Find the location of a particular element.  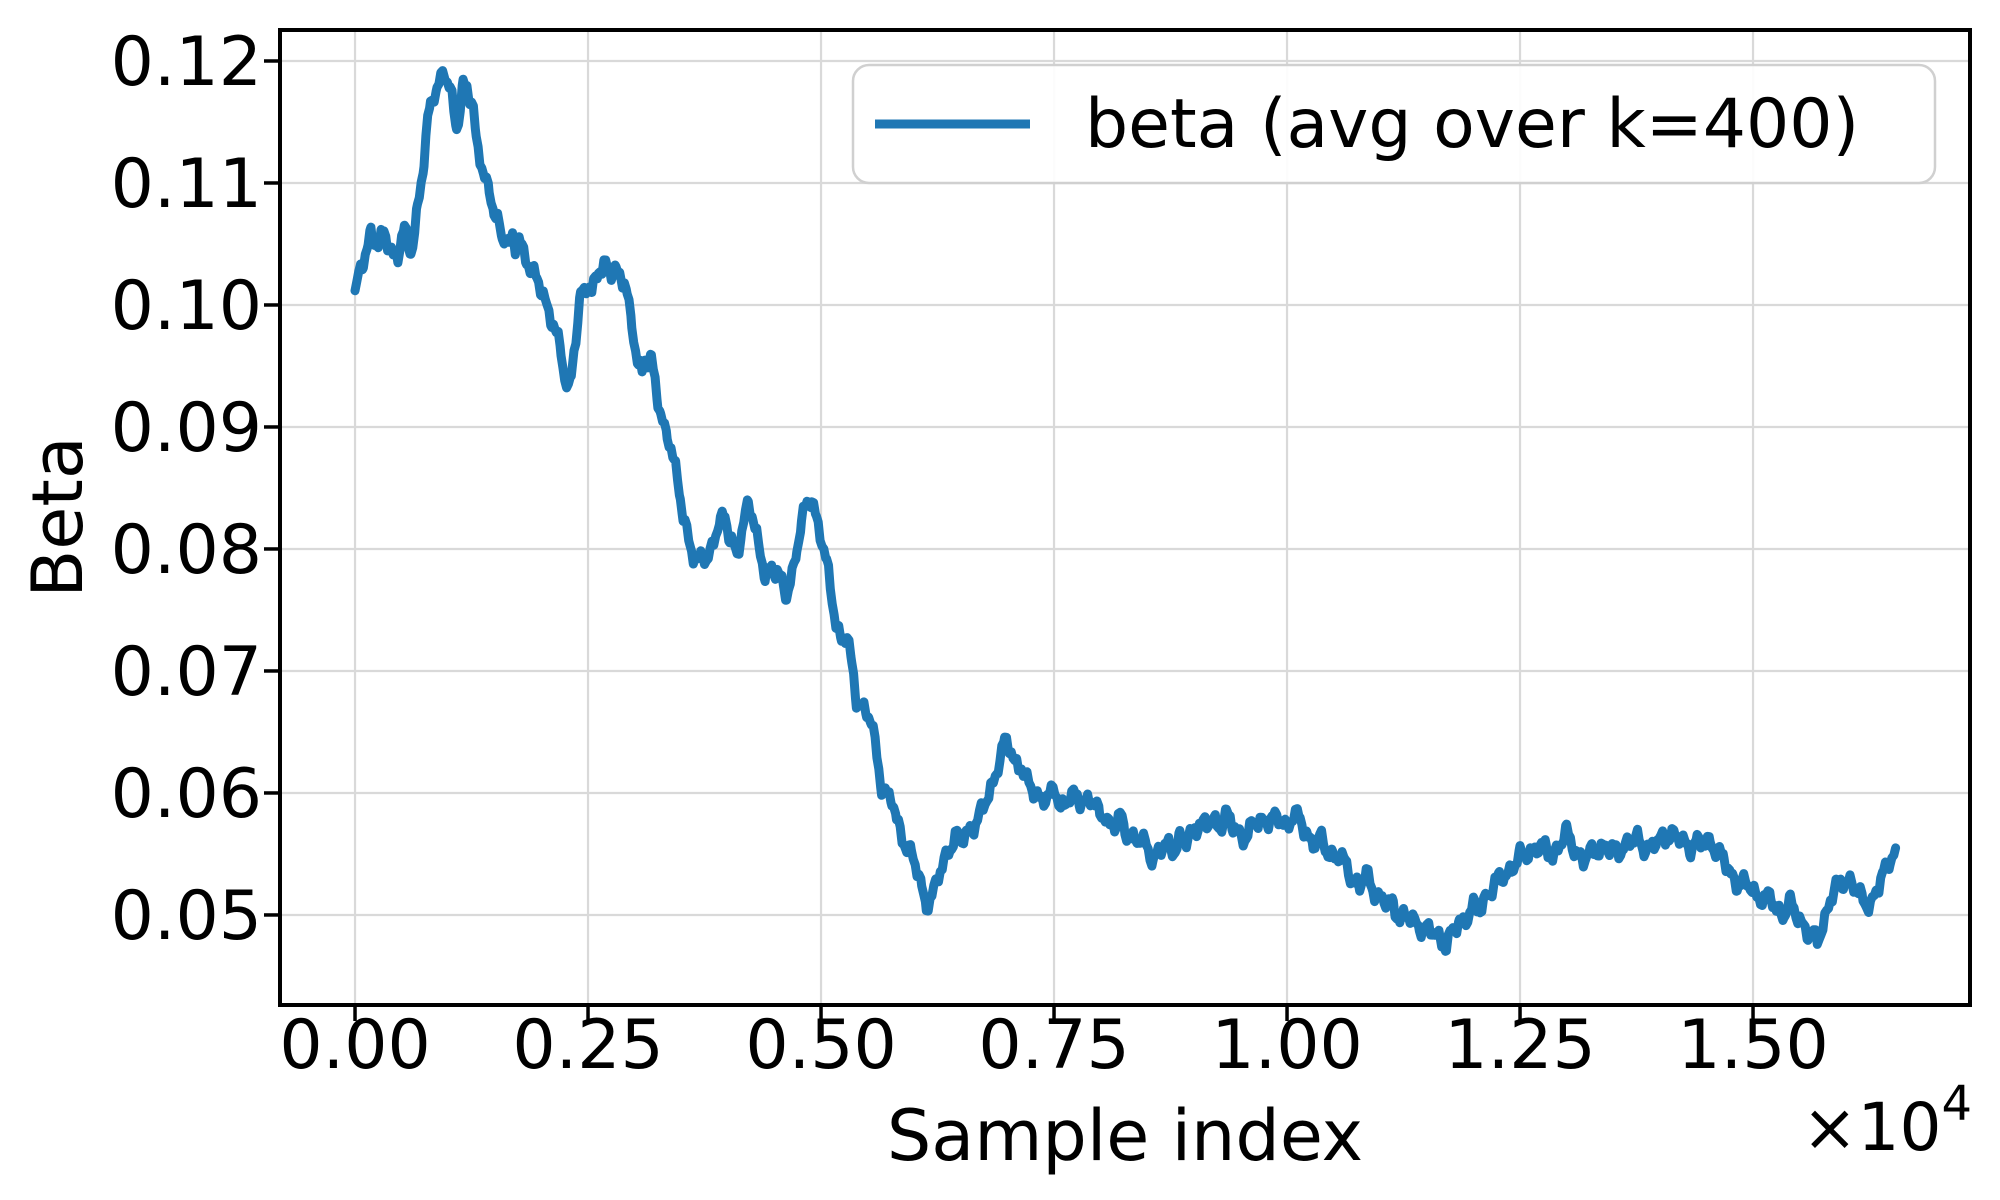

y-axis-label: Beta is located at coordinates (58, 516).